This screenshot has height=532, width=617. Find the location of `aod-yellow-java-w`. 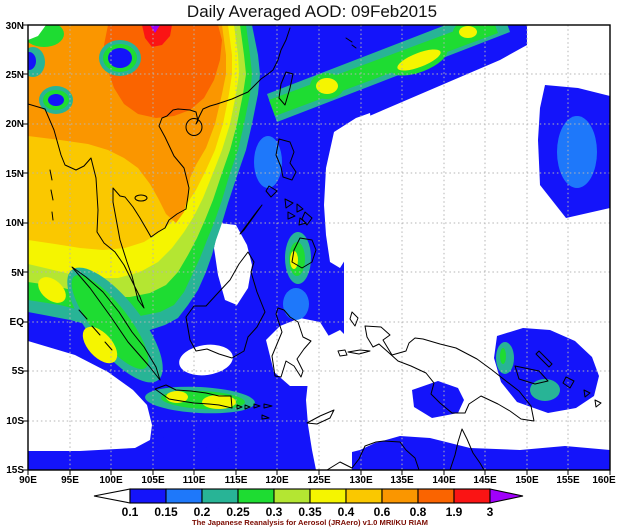

aod-yellow-java-w is located at coordinates (177, 397).